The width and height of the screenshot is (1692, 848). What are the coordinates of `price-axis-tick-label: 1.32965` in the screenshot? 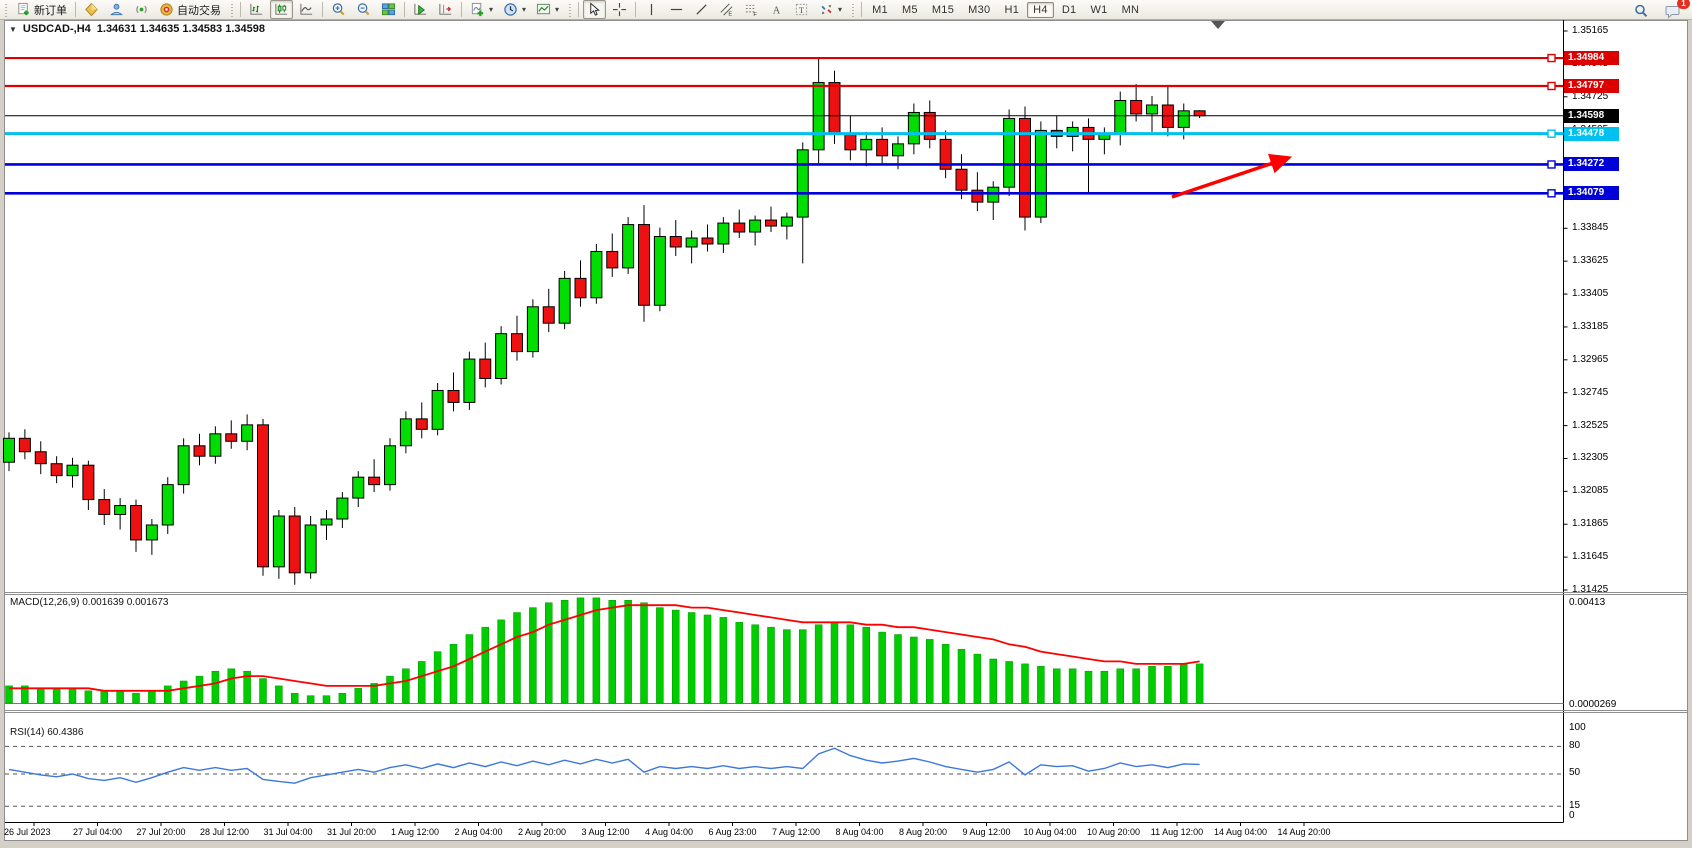 It's located at (1590, 359).